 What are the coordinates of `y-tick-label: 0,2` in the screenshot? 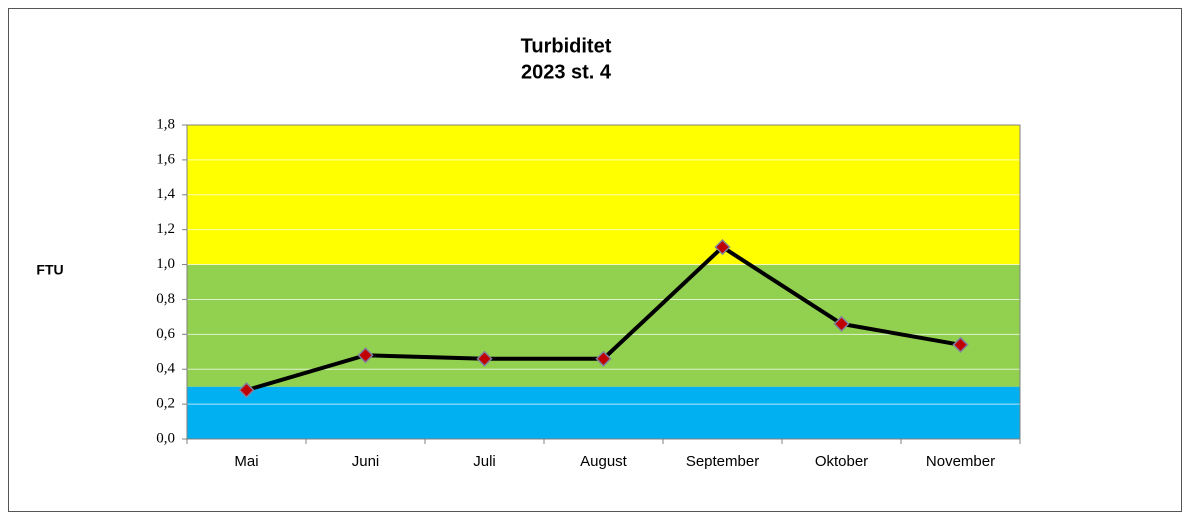 It's located at (165, 404).